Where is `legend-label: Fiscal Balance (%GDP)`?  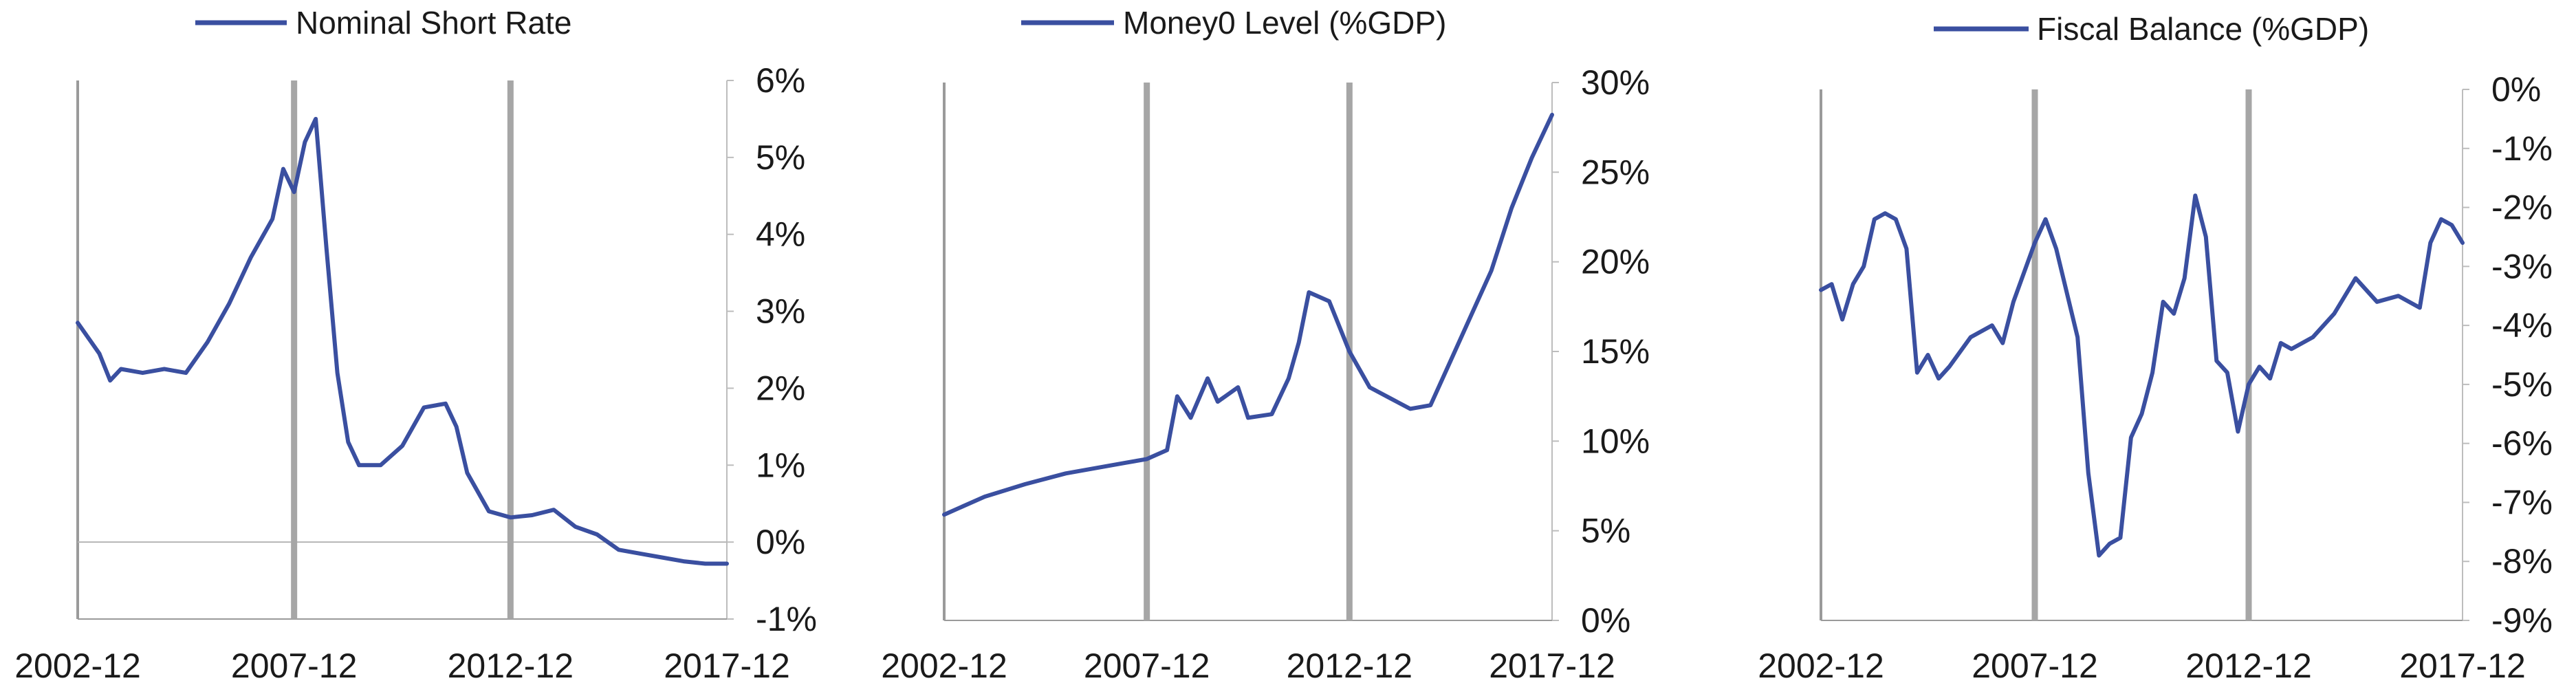 legend-label: Fiscal Balance (%GDP) is located at coordinates (2203, 29).